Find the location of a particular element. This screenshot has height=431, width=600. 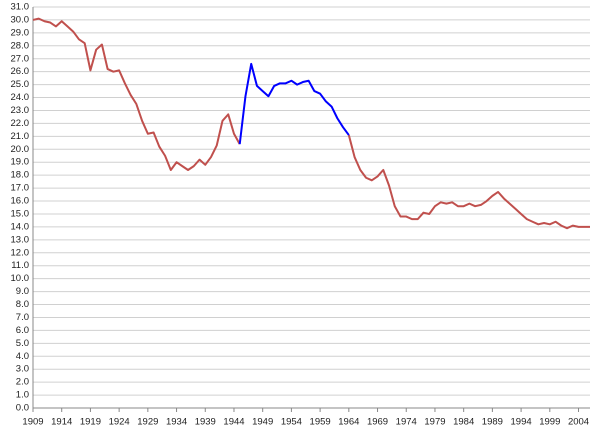

x-tick-label: 1994 is located at coordinates (521, 422).